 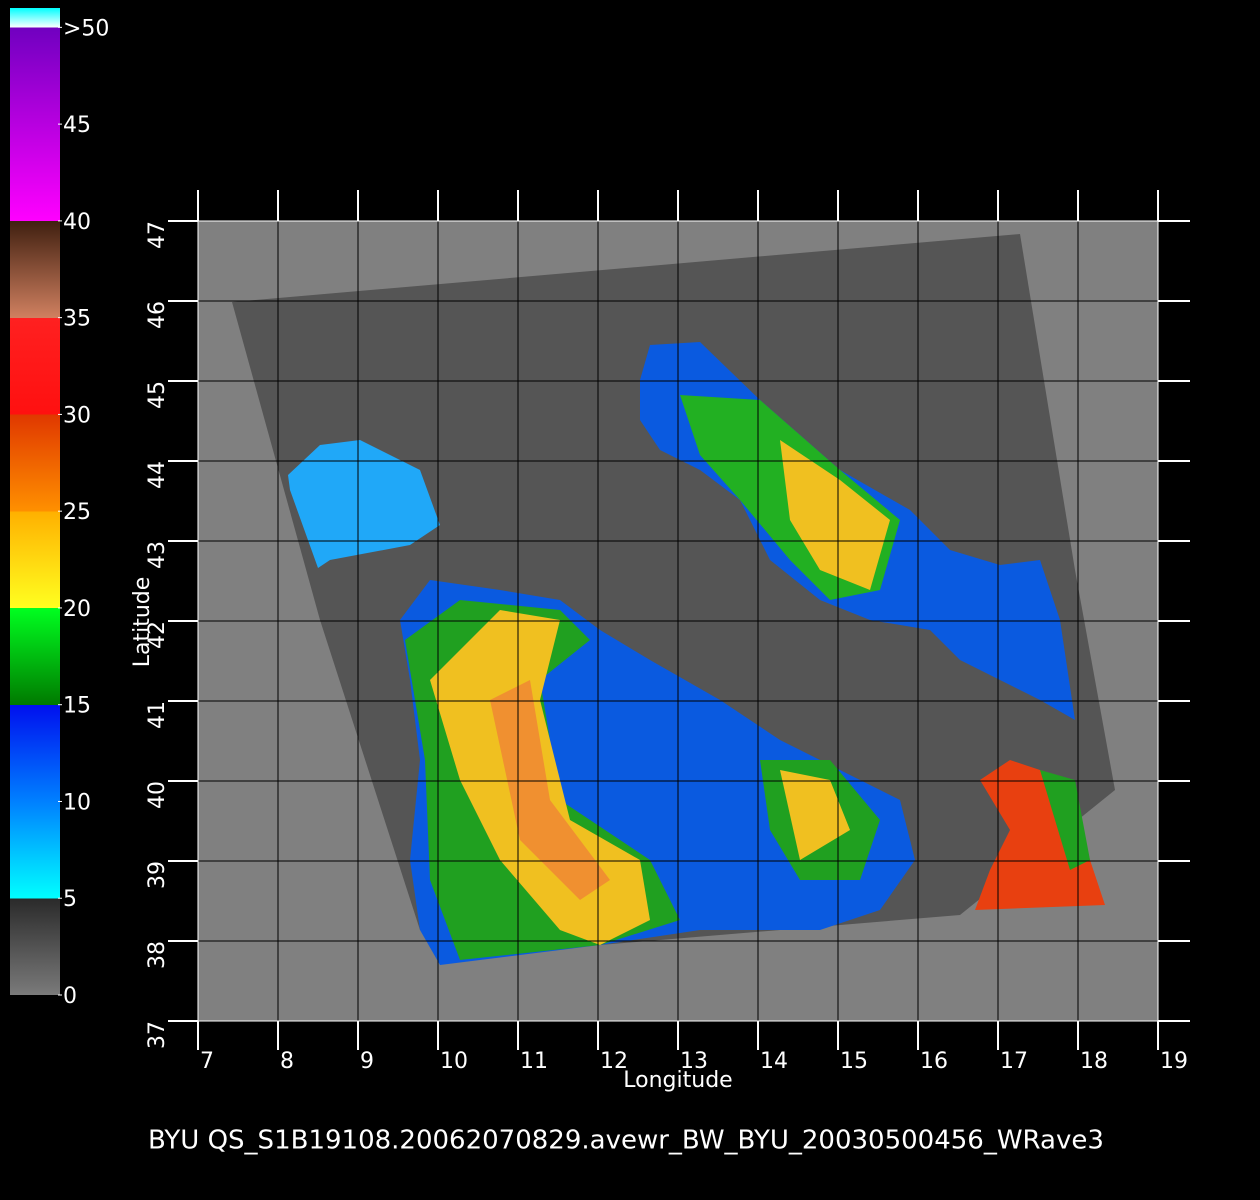 I want to click on colorbar-label: 30, so click(x=77, y=415).